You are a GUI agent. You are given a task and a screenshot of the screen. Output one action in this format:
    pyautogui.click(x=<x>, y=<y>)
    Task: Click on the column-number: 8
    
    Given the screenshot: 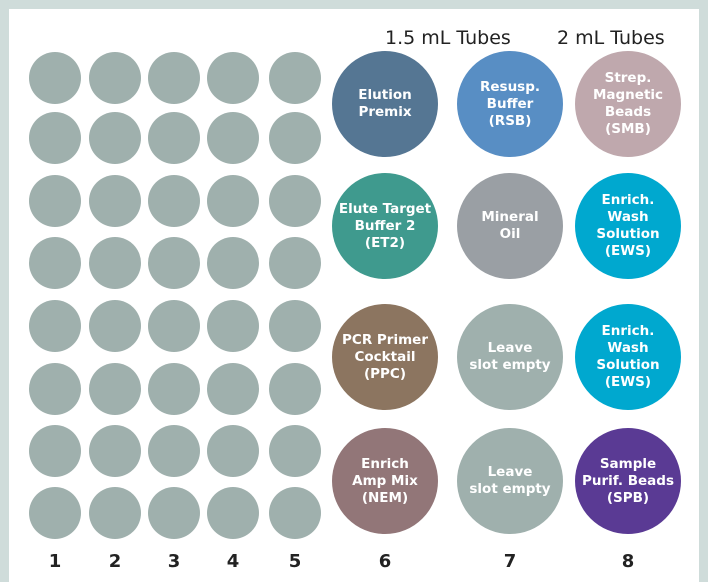 What is the action you would take?
    pyautogui.click(x=628, y=561)
    